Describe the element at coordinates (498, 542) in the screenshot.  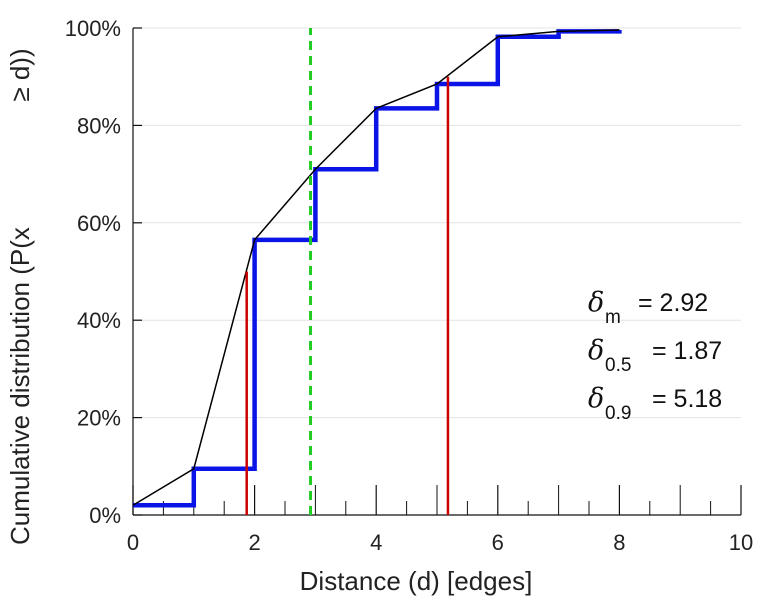
I see `x-tick-label-3: 6` at that location.